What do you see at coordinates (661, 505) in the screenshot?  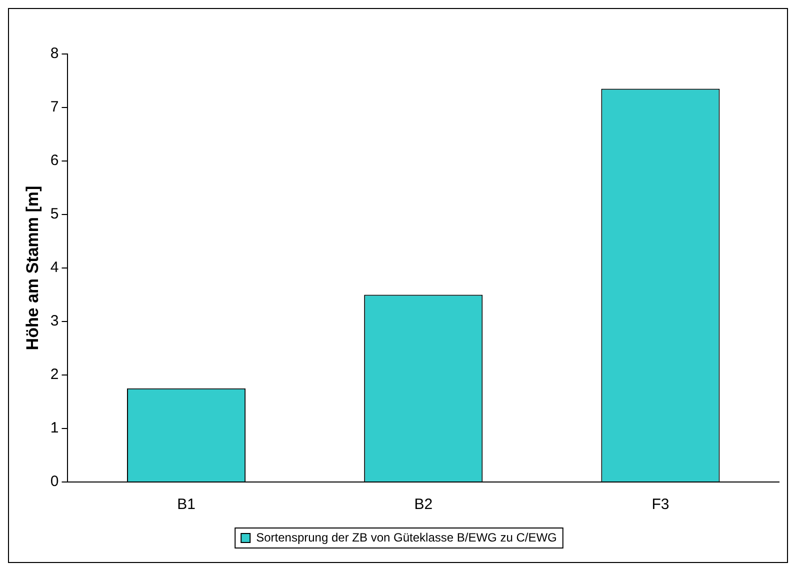 I see `x-tick-label: F3` at bounding box center [661, 505].